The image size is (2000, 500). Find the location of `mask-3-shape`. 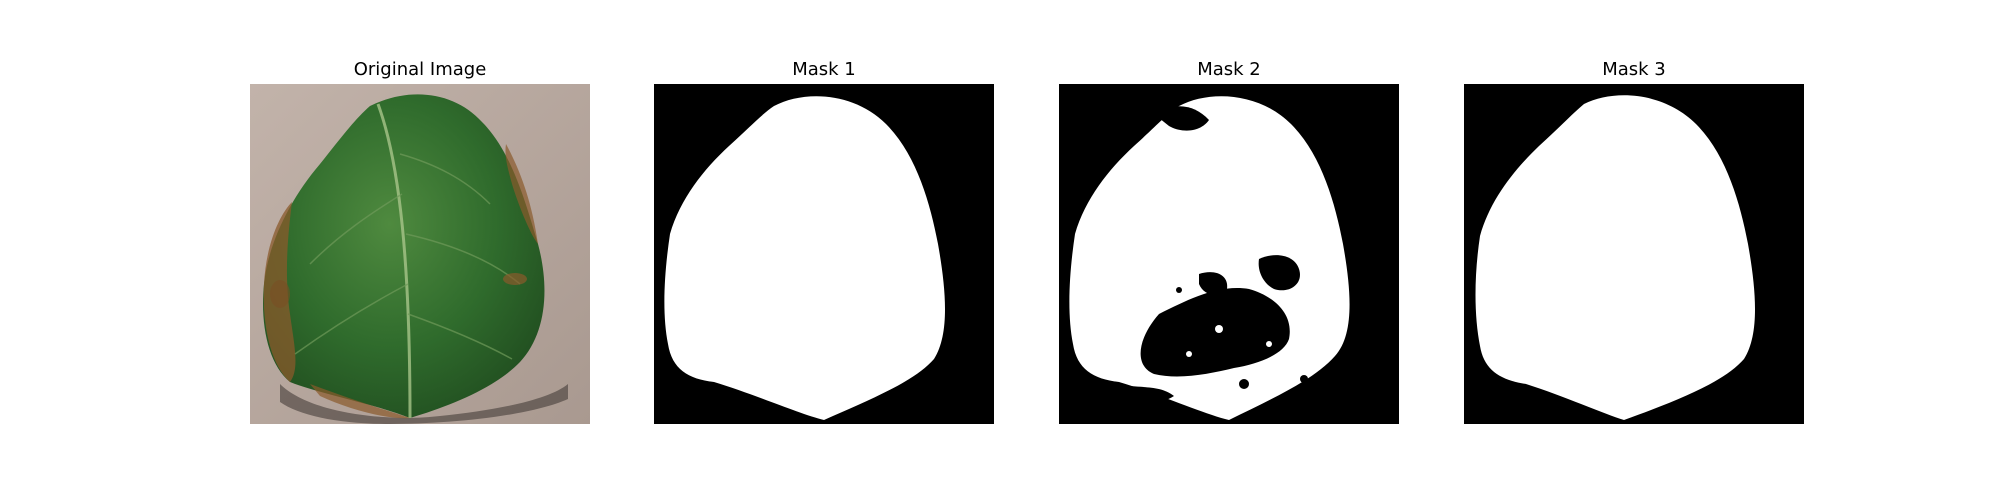

mask-3-shape is located at coordinates (1634, 254).